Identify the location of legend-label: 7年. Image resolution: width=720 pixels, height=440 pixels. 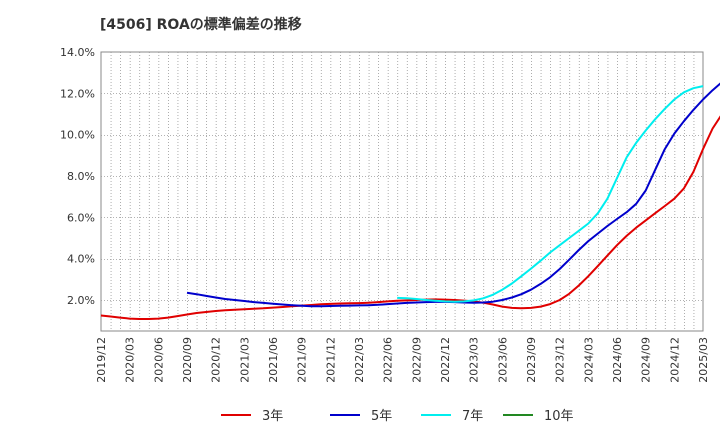
(472, 416).